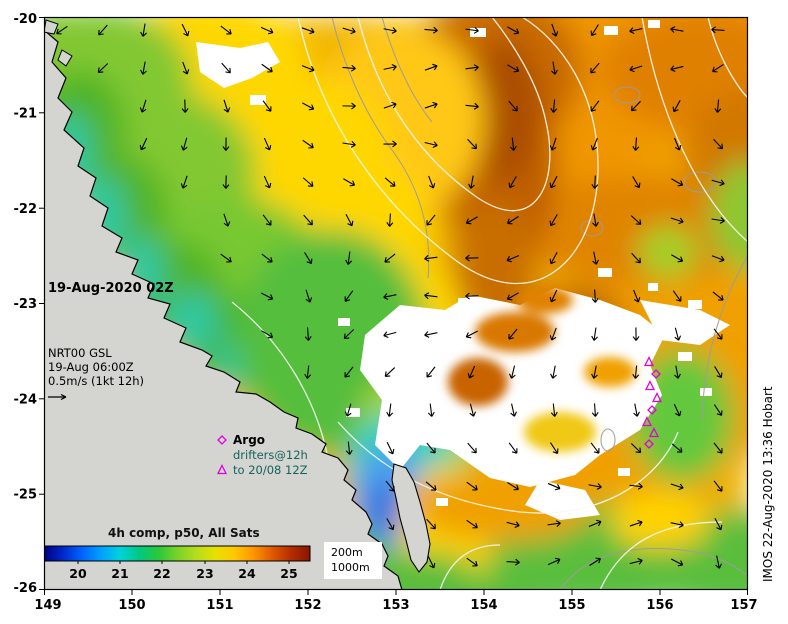 Image resolution: width=788 pixels, height=624 pixels. Describe the element at coordinates (26, 114) in the screenshot. I see `y-tick-label: -21` at that location.